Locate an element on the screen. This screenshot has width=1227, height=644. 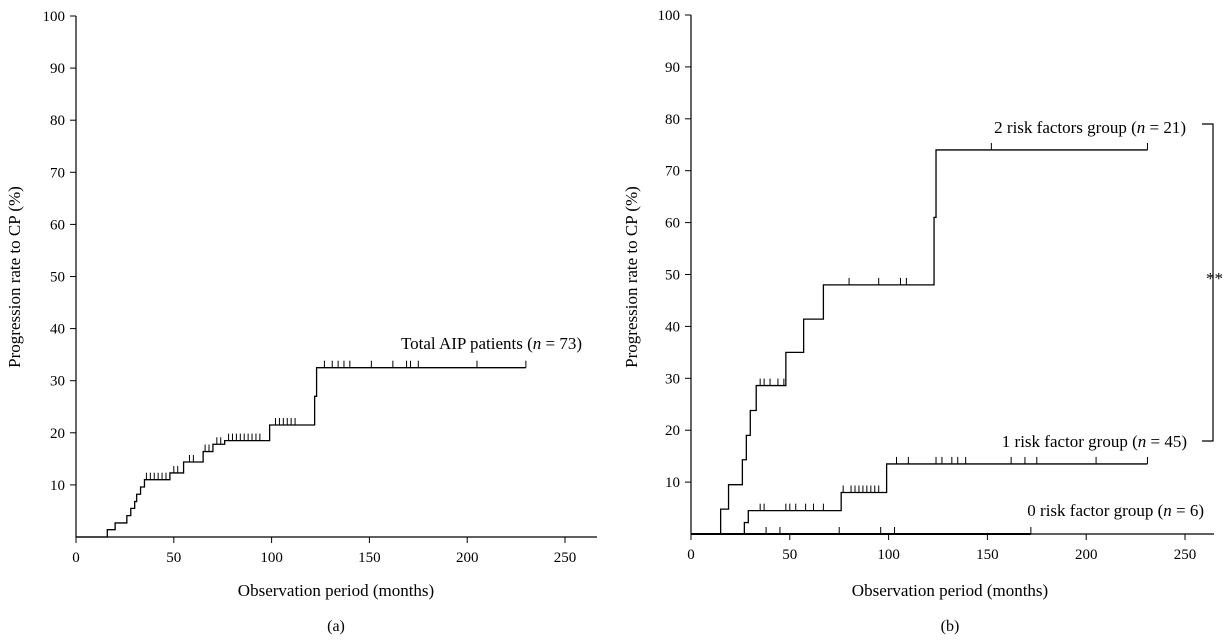
series-label: 1 risk factor group (n = 45) is located at coordinates (1094, 441).